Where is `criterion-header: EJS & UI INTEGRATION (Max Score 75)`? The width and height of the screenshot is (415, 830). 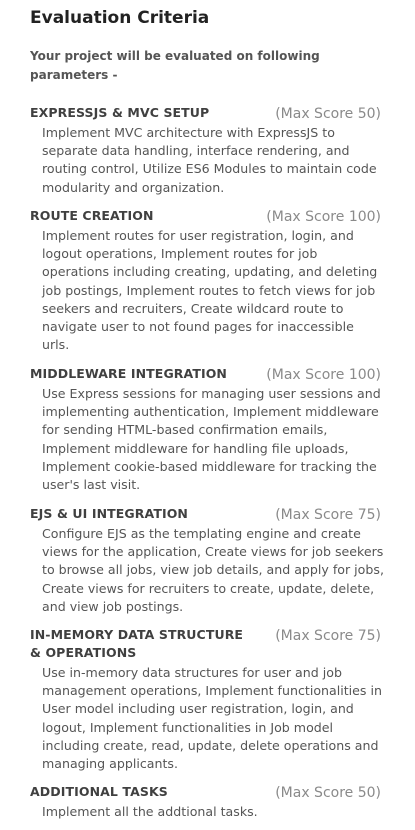
criterion-header: EJS & UI INTEGRATION (Max Score 75) is located at coordinates (207, 514).